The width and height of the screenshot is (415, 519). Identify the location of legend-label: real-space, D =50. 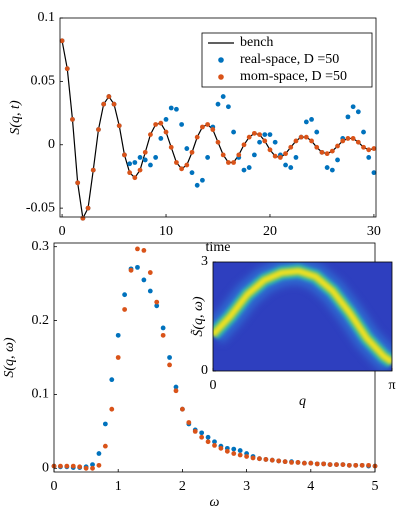
(289, 59).